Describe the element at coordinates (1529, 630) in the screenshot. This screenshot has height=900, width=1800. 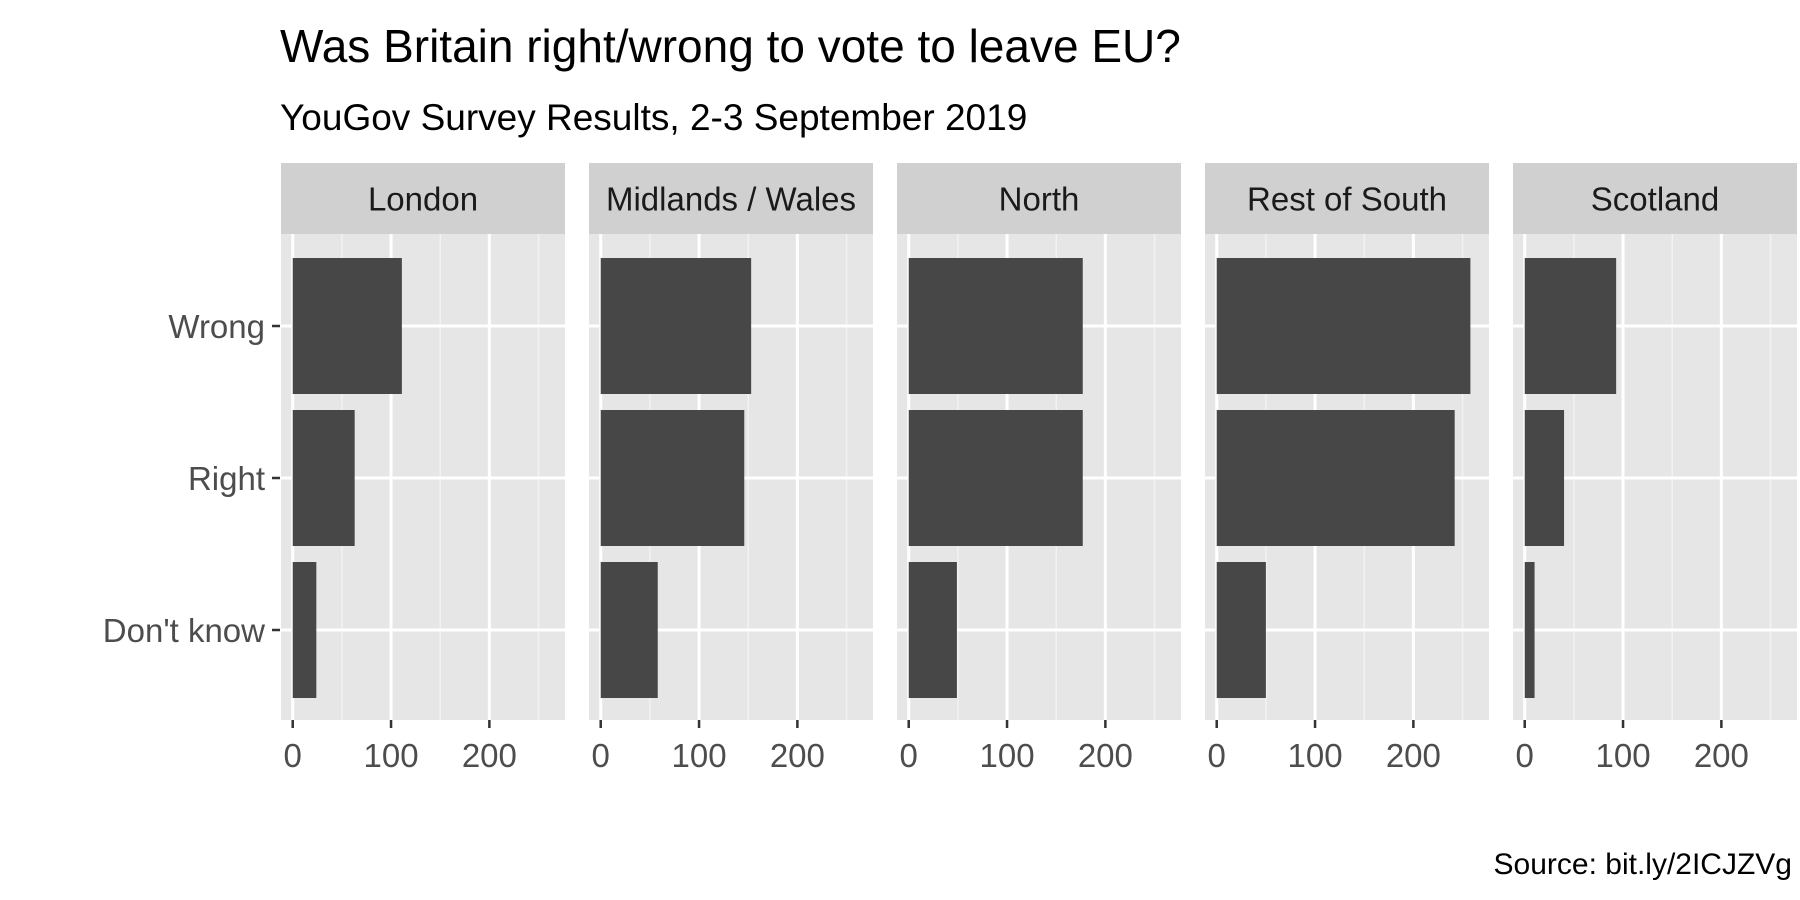
I see `bar-scotland-don-t-know` at that location.